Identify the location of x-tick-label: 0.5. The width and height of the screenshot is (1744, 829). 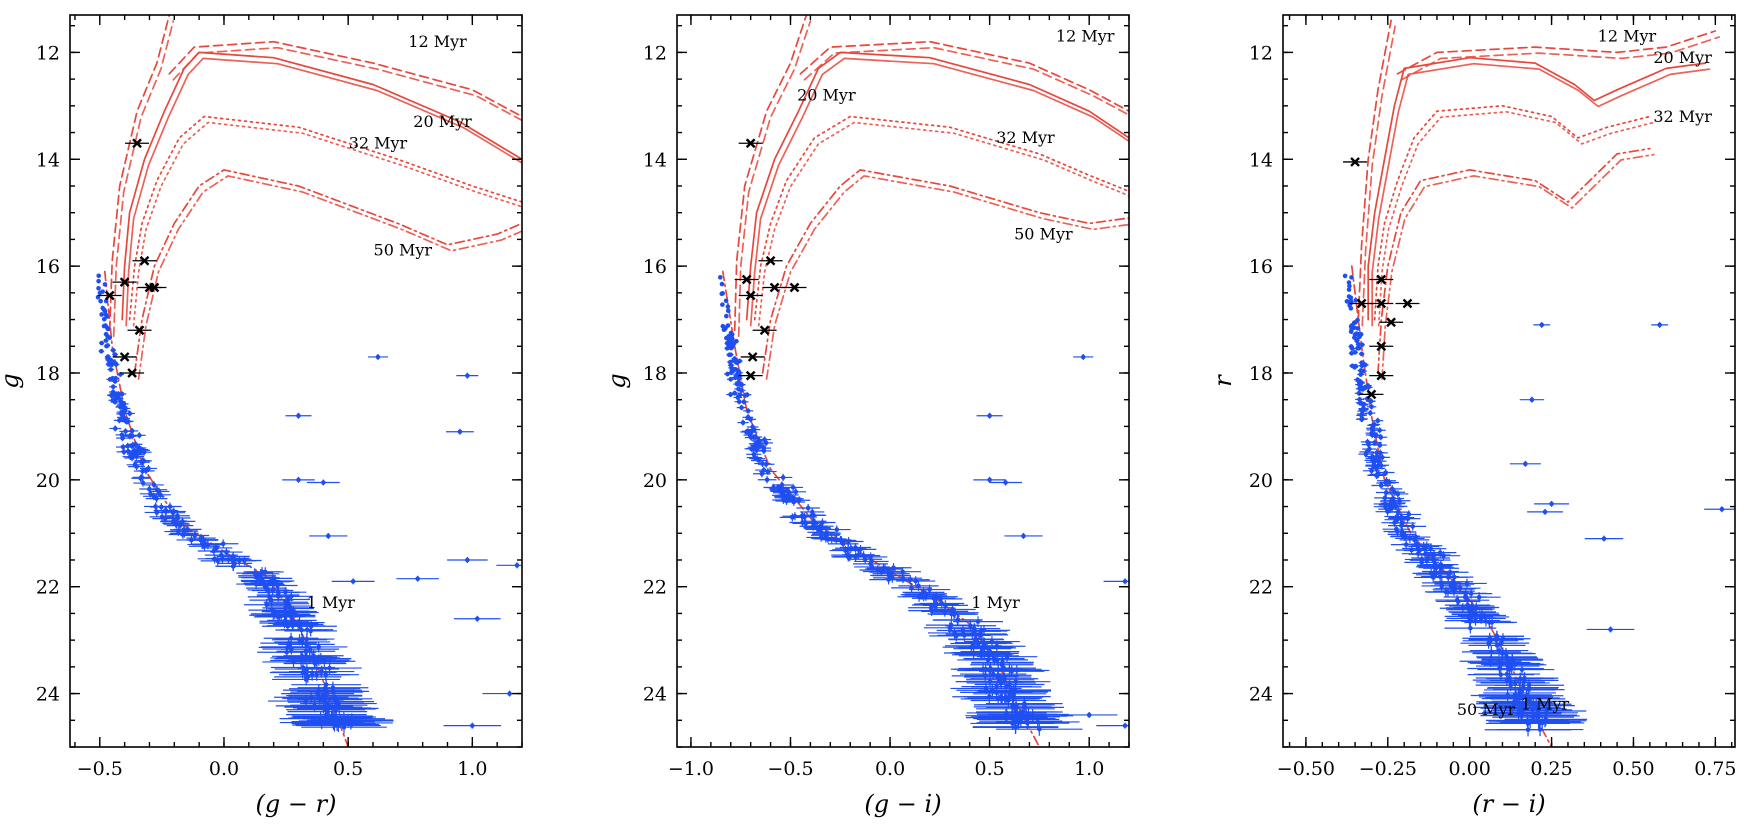
(348, 769).